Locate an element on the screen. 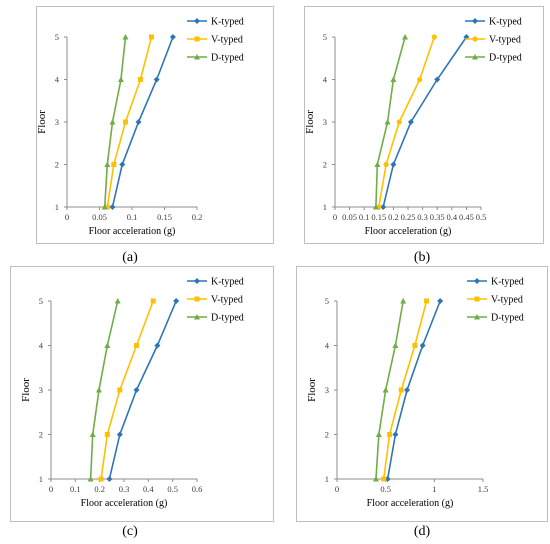  x-tick-label: 0.45 is located at coordinates (466, 217).